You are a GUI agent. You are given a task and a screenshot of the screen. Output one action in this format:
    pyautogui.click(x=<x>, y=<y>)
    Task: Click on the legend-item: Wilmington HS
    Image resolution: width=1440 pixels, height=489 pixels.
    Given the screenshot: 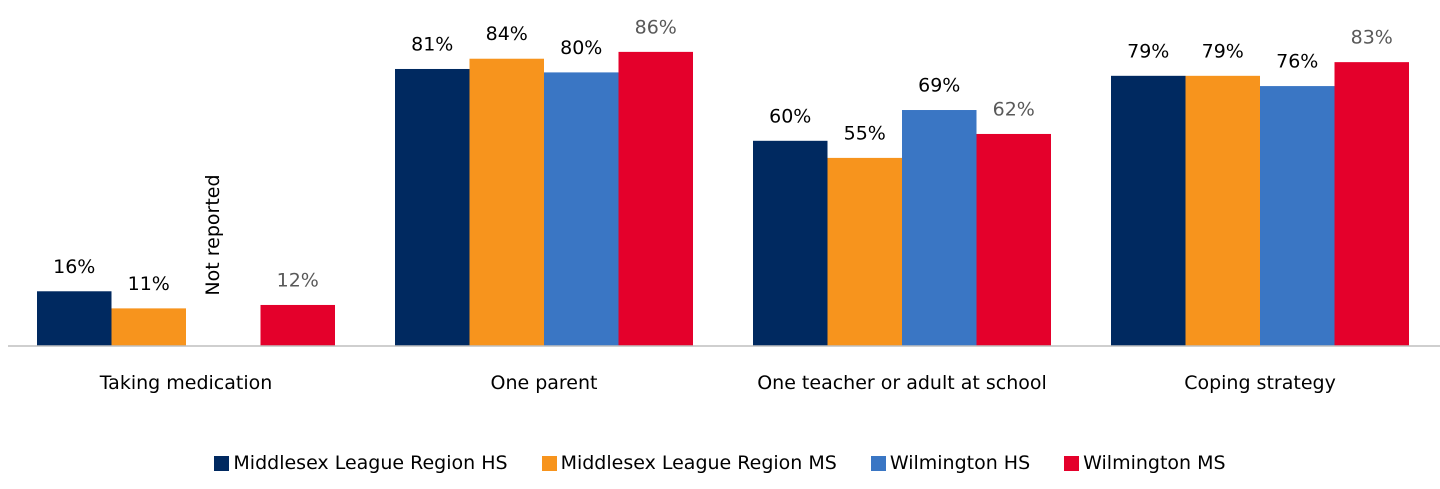 What is the action you would take?
    pyautogui.click(x=950, y=463)
    